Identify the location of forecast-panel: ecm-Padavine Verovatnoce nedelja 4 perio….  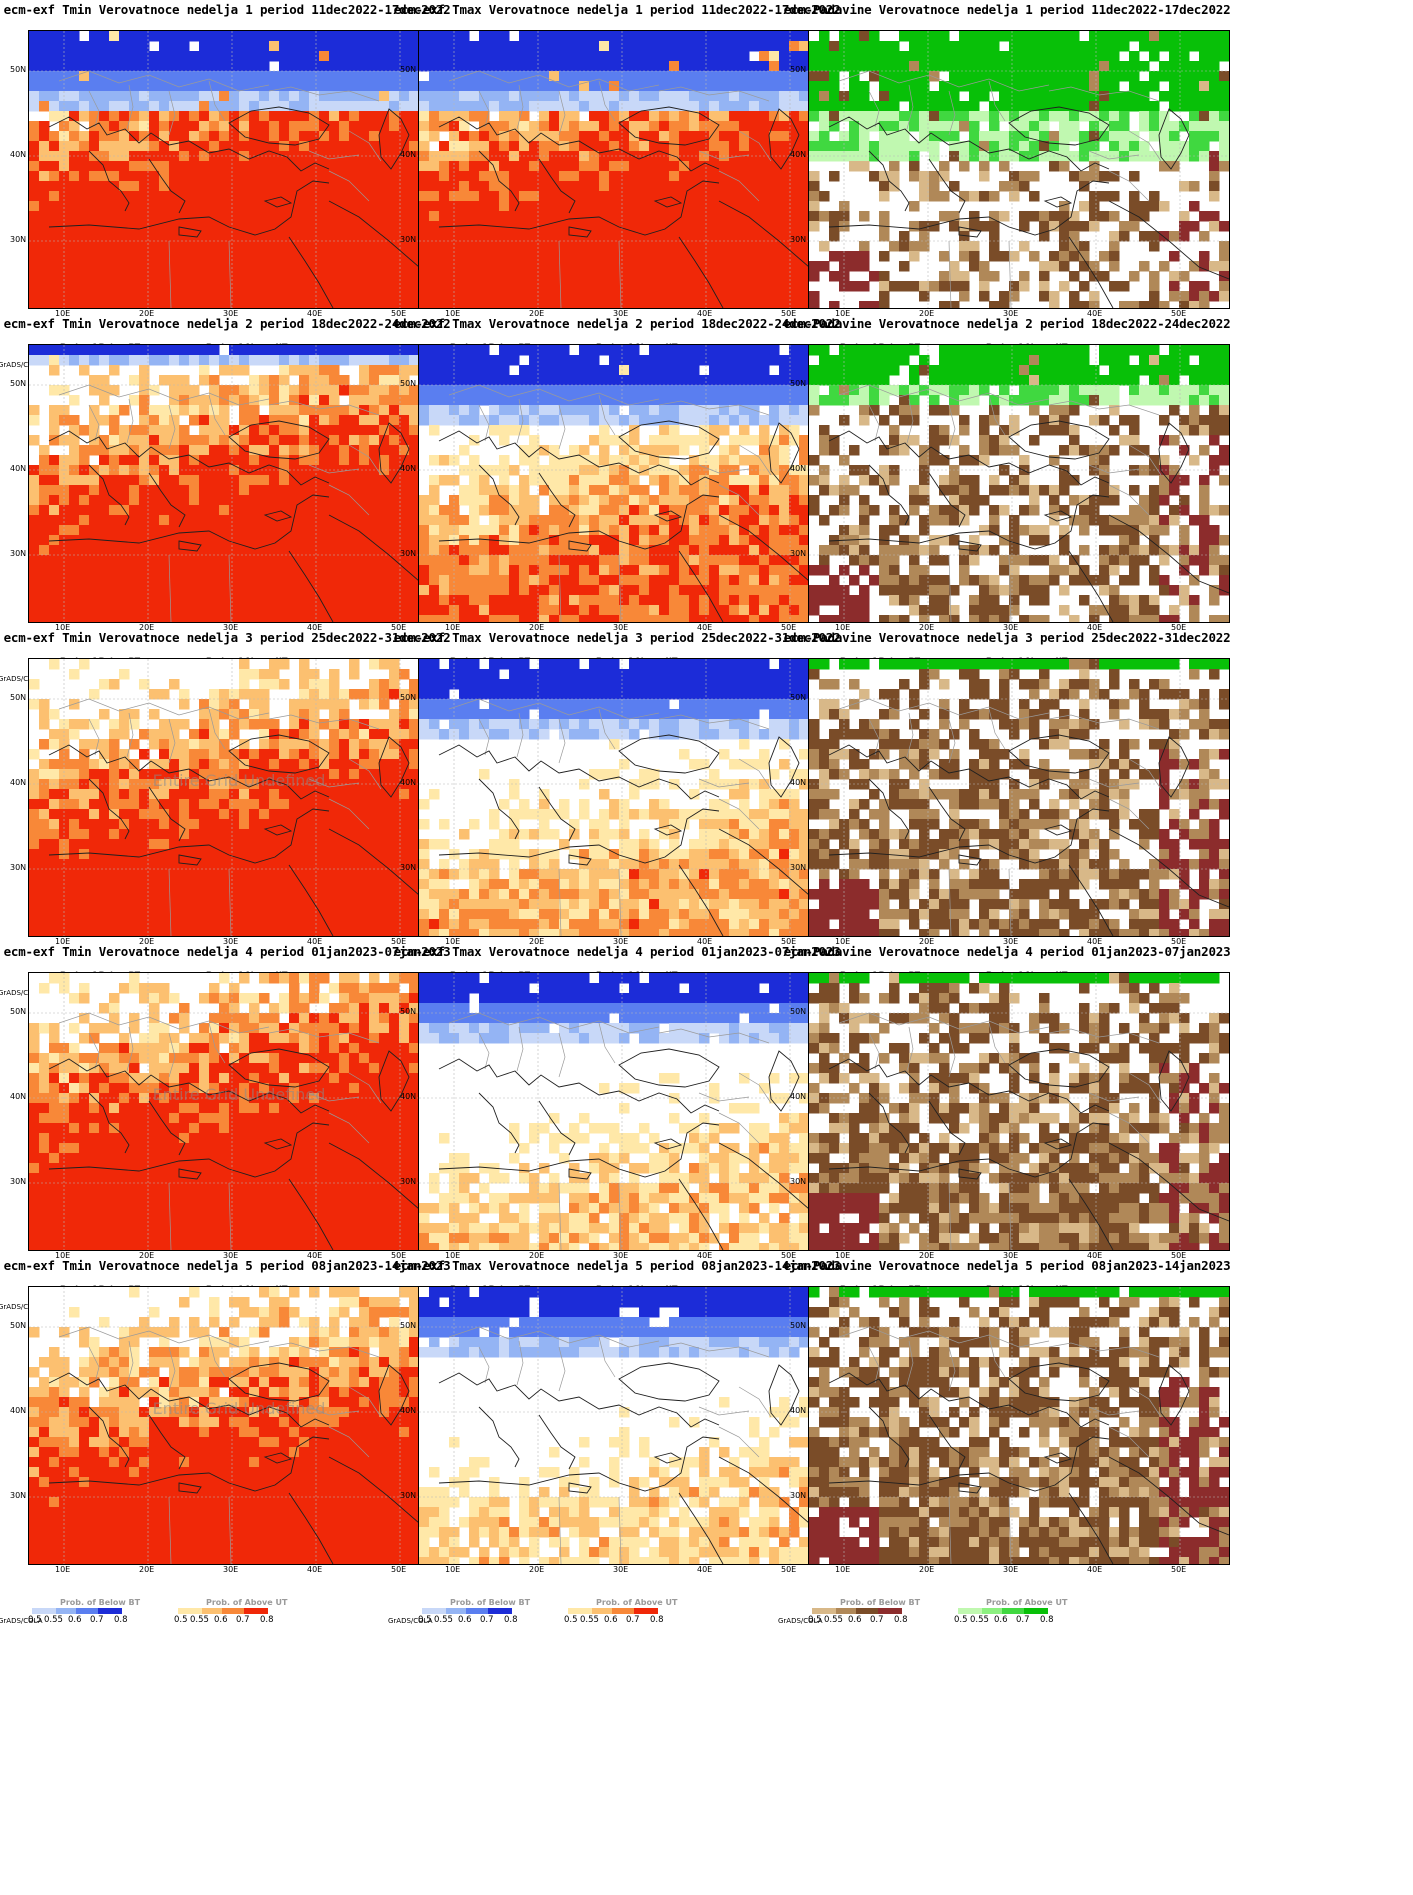
(1007, 1131).